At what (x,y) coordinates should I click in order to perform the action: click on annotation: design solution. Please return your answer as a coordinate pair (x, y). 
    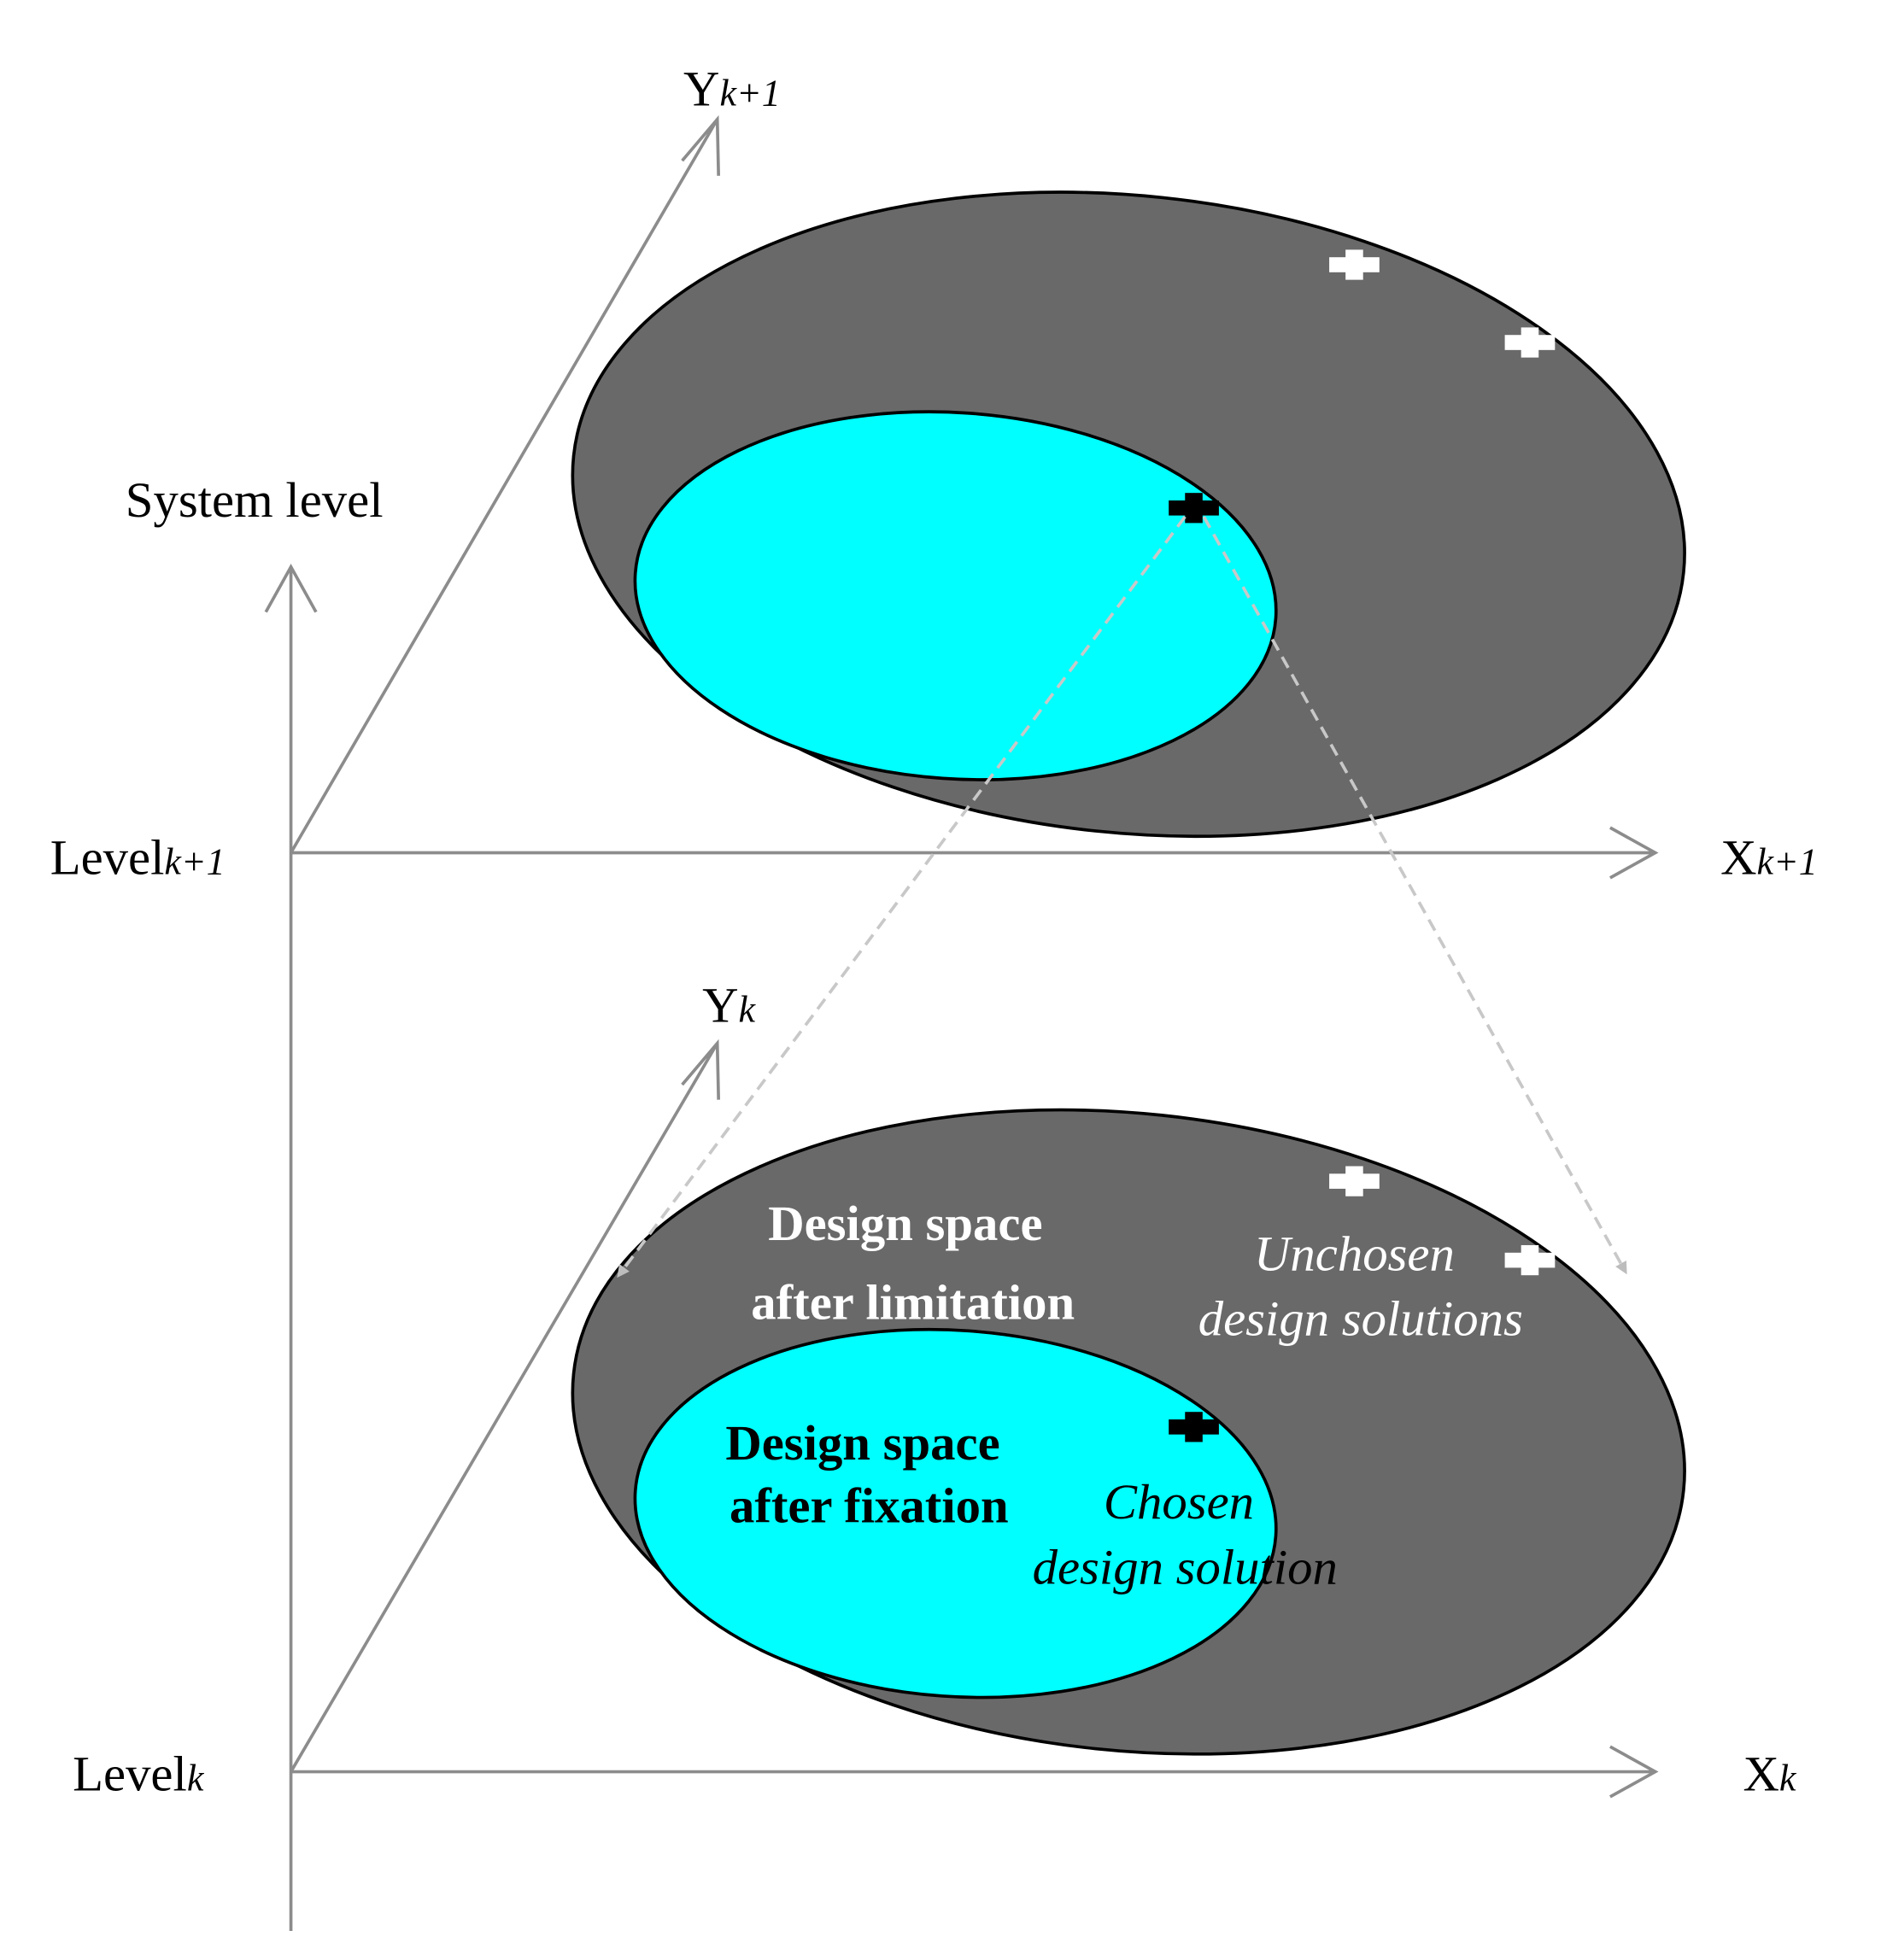
    Looking at the image, I should click on (1185, 1566).